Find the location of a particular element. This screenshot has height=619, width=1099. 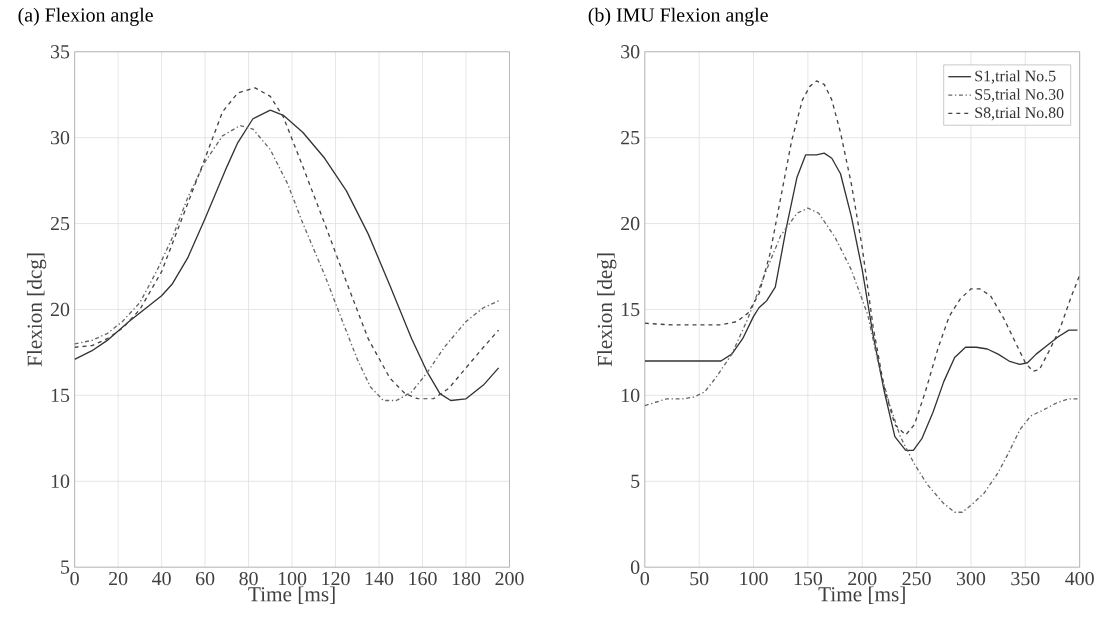

x-tick-label: 140 is located at coordinates (379, 578).